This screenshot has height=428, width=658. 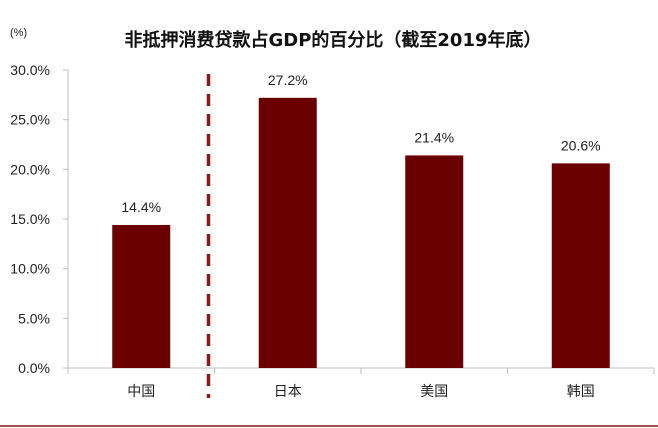 I want to click on category-label: 韩国, so click(x=581, y=392).